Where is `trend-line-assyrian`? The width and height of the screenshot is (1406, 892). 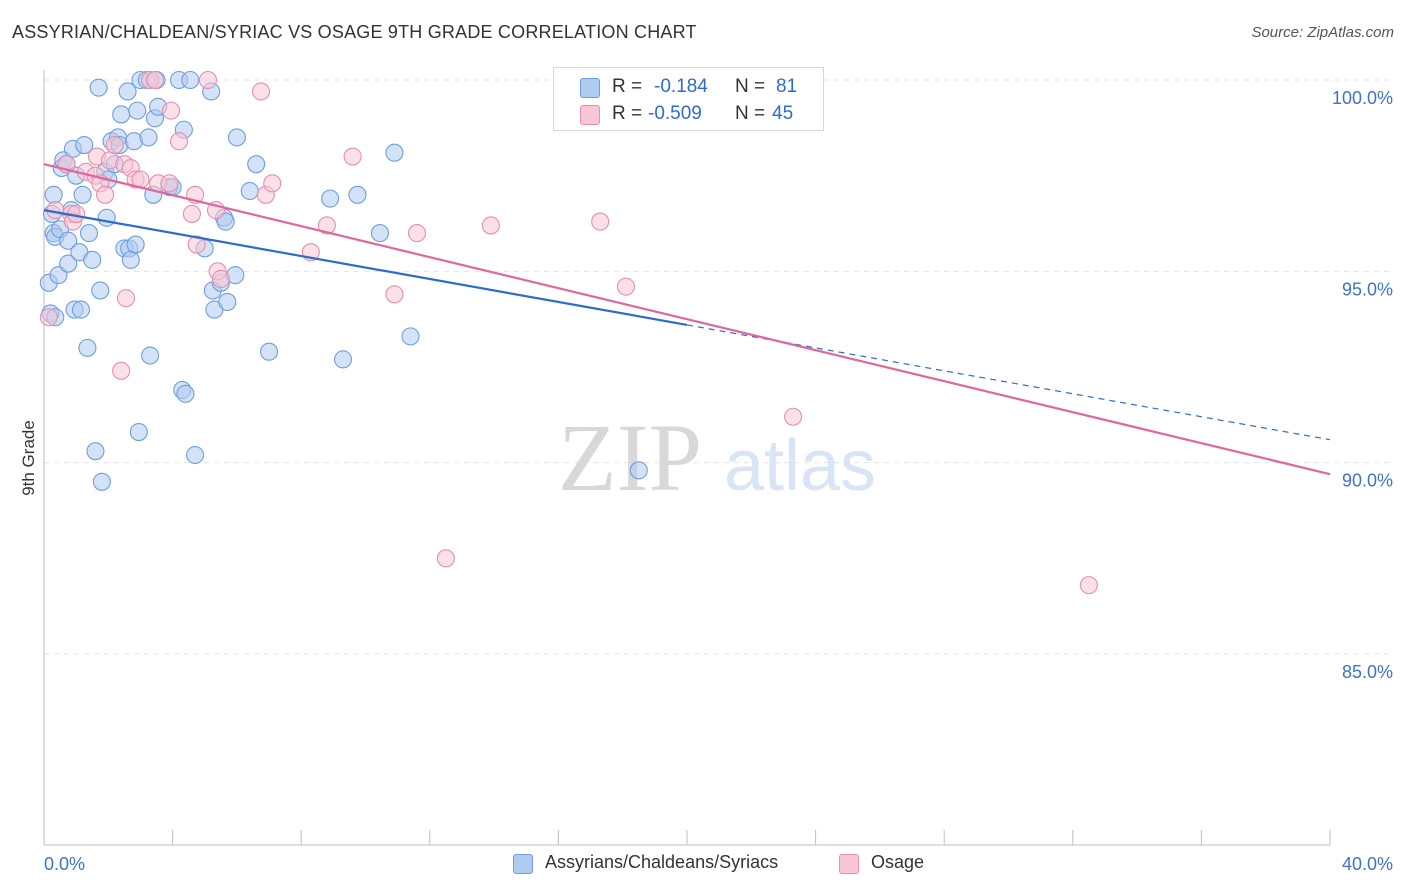 trend-line-assyrian is located at coordinates (365, 267).